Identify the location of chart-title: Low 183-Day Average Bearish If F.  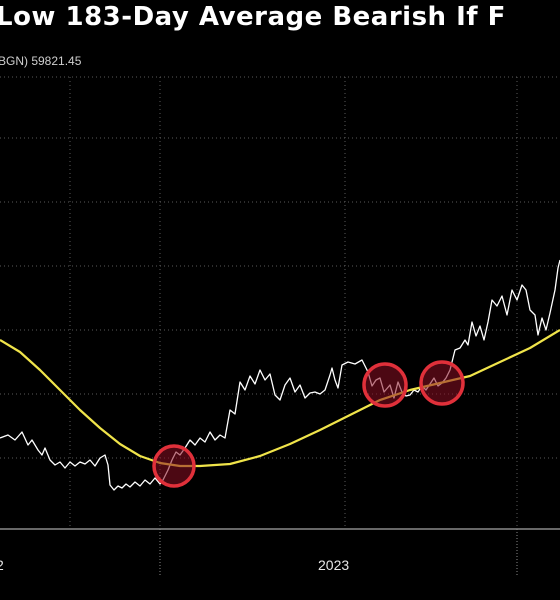
(253, 17).